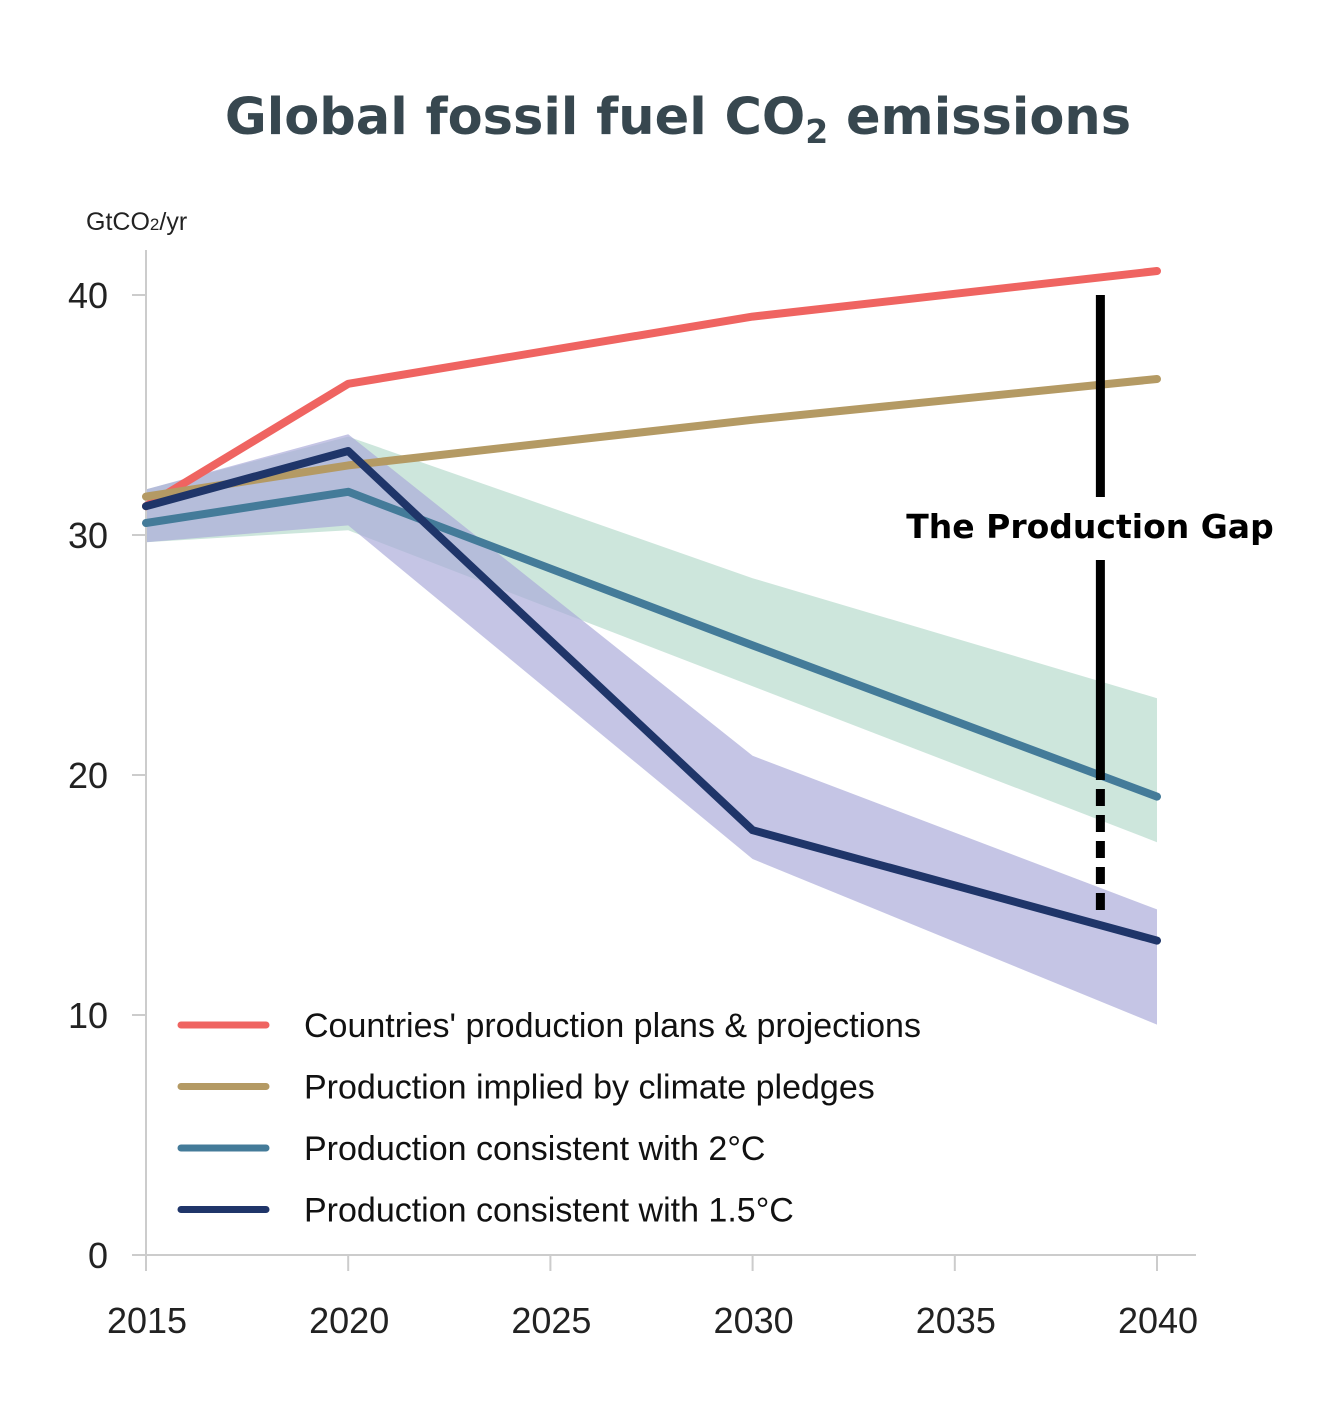  I want to click on x-tick-label: 2035, so click(956, 1320).